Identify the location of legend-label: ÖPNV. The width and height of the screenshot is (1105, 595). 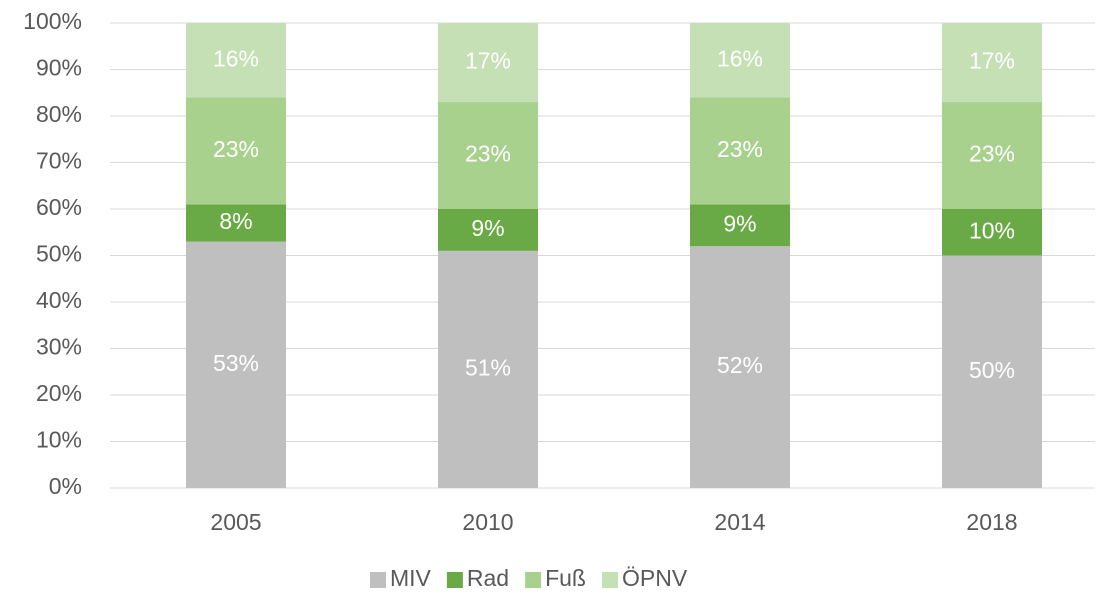
(655, 578).